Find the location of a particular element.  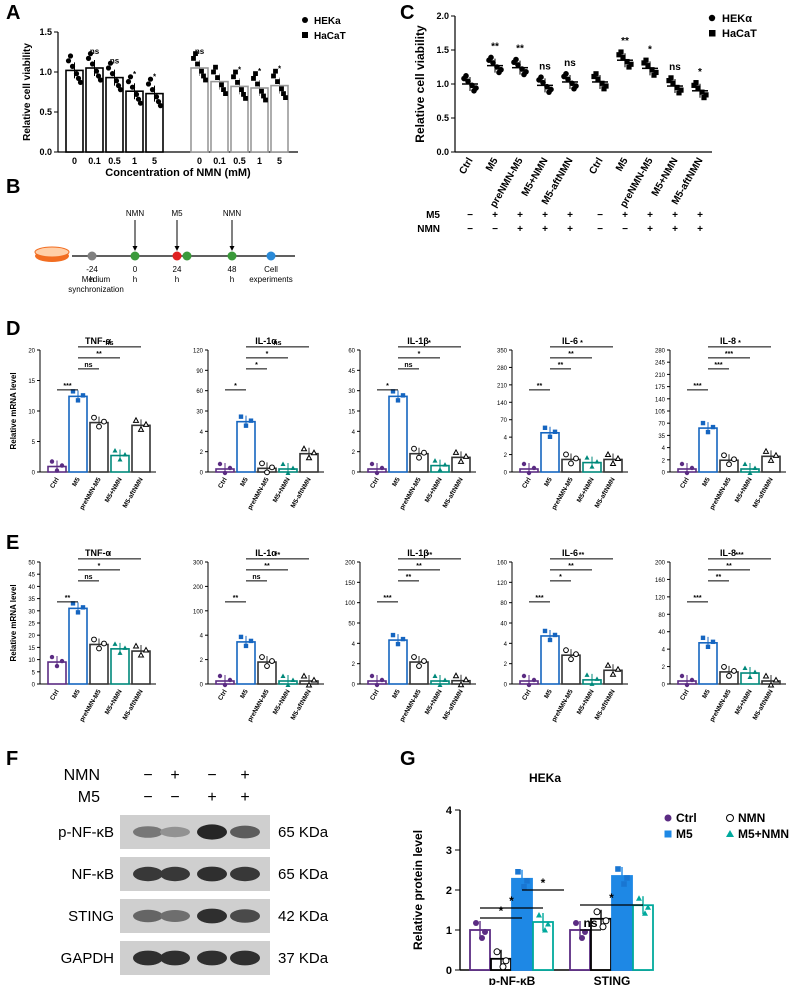

y-tick-label: 280 is located at coordinates (502, 369).